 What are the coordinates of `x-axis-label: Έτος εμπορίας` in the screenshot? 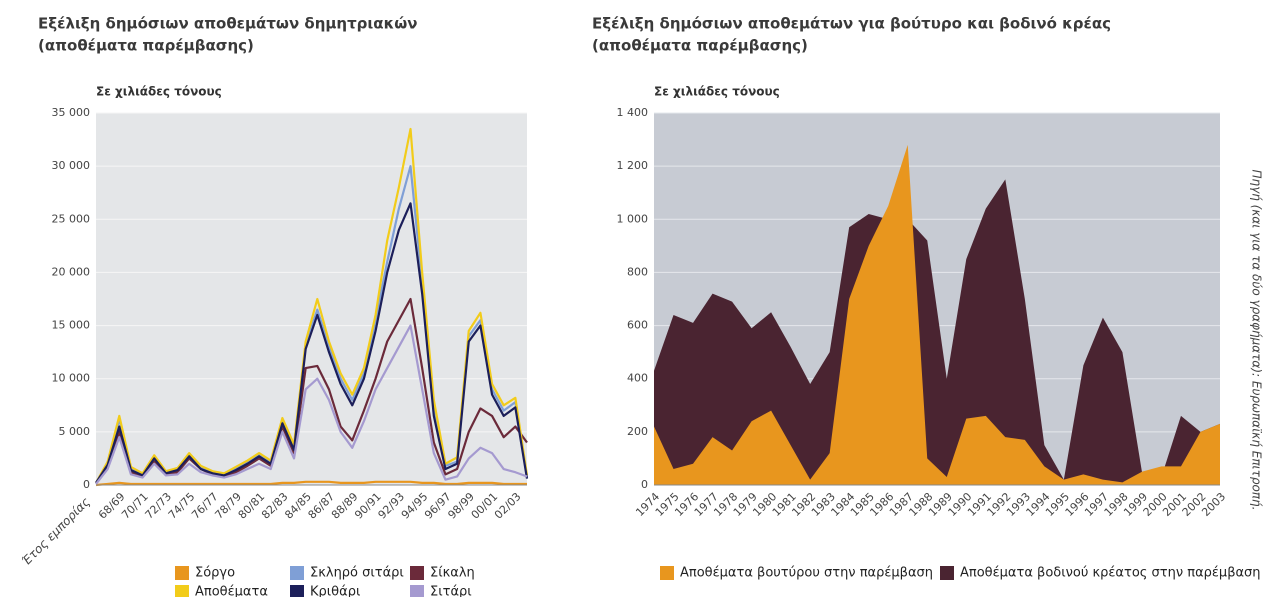 It's located at (56, 532).